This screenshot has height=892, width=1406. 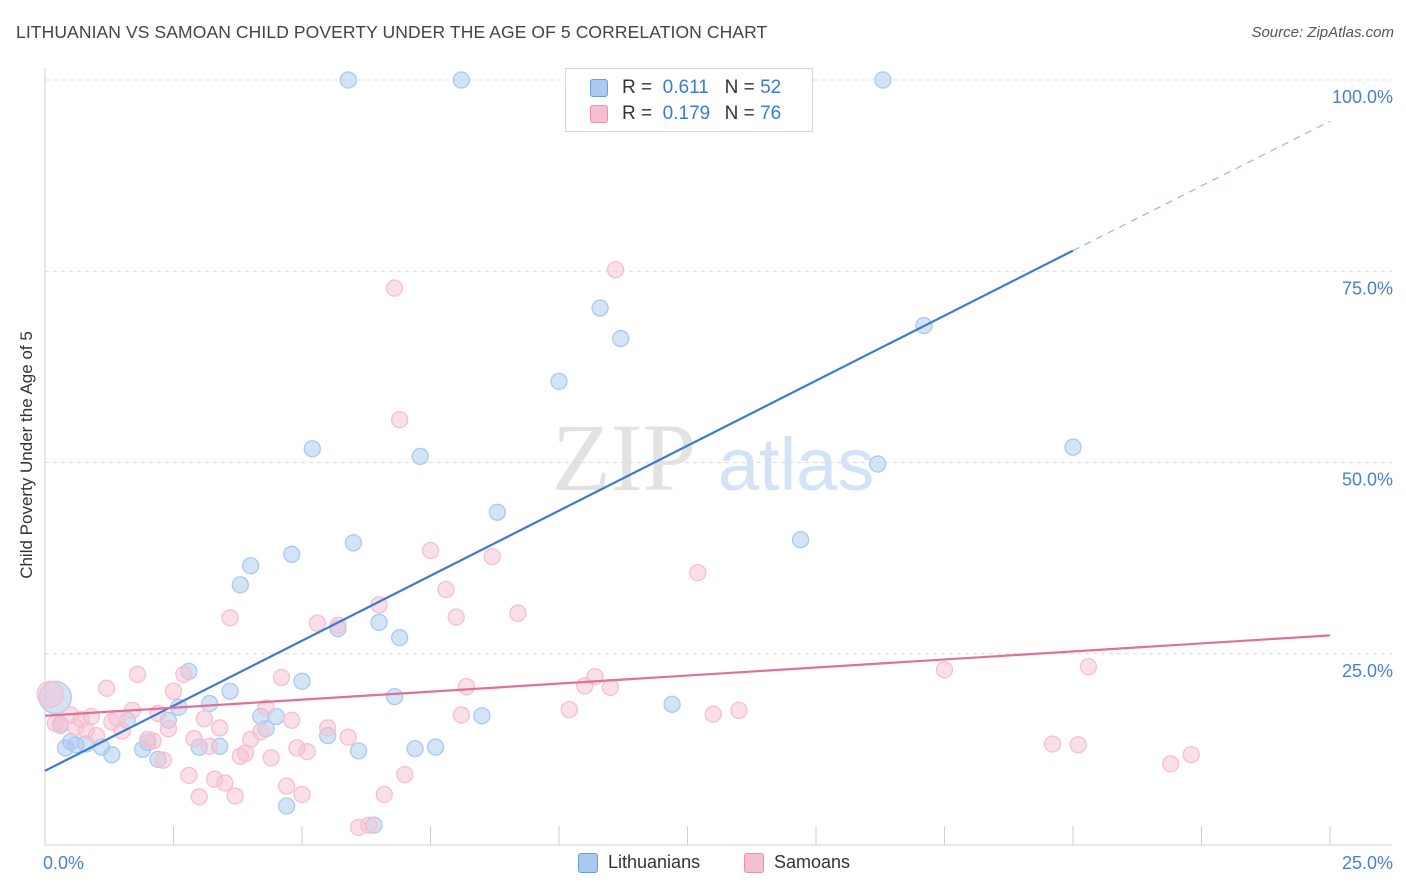 What do you see at coordinates (1201, 186) in the screenshot?
I see `lithuanians-trend-extension` at bounding box center [1201, 186].